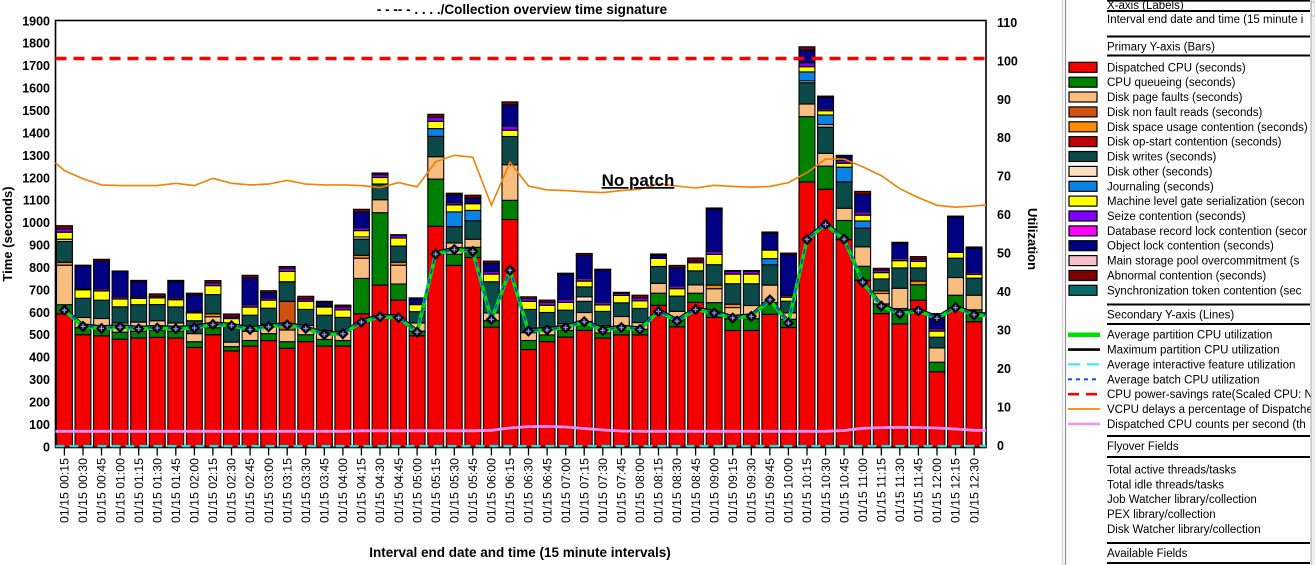  What do you see at coordinates (343, 490) in the screenshot?
I see `svg-text: 01/15 04:00` at bounding box center [343, 490].